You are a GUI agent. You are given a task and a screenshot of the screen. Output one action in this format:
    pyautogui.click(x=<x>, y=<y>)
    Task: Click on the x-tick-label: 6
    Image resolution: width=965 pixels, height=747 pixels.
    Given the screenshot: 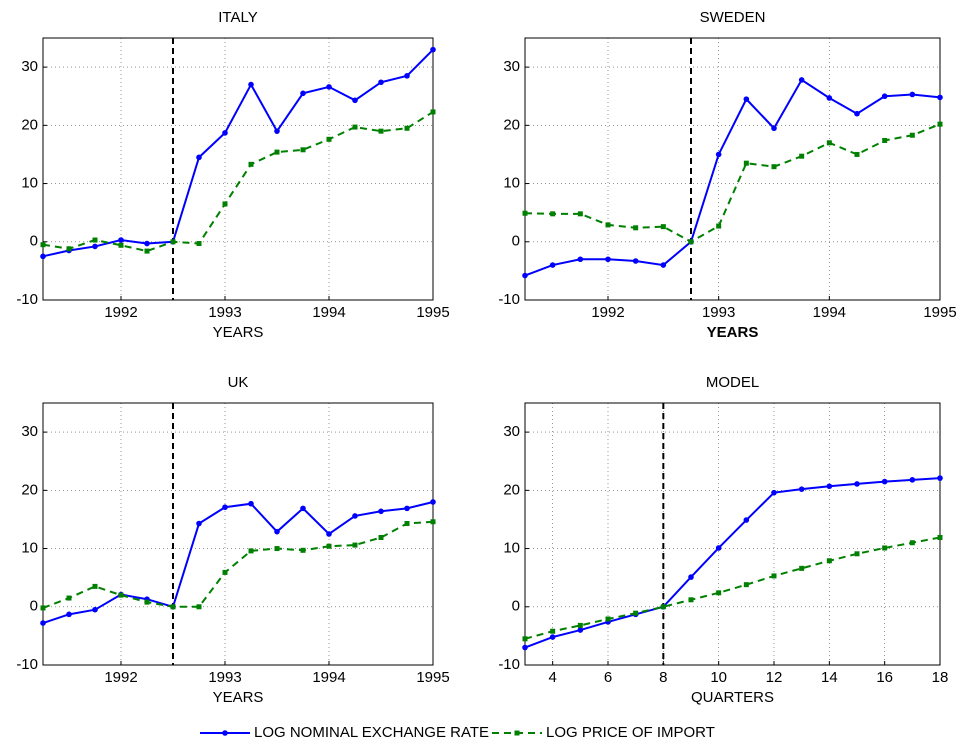 What is the action you would take?
    pyautogui.click(x=608, y=677)
    